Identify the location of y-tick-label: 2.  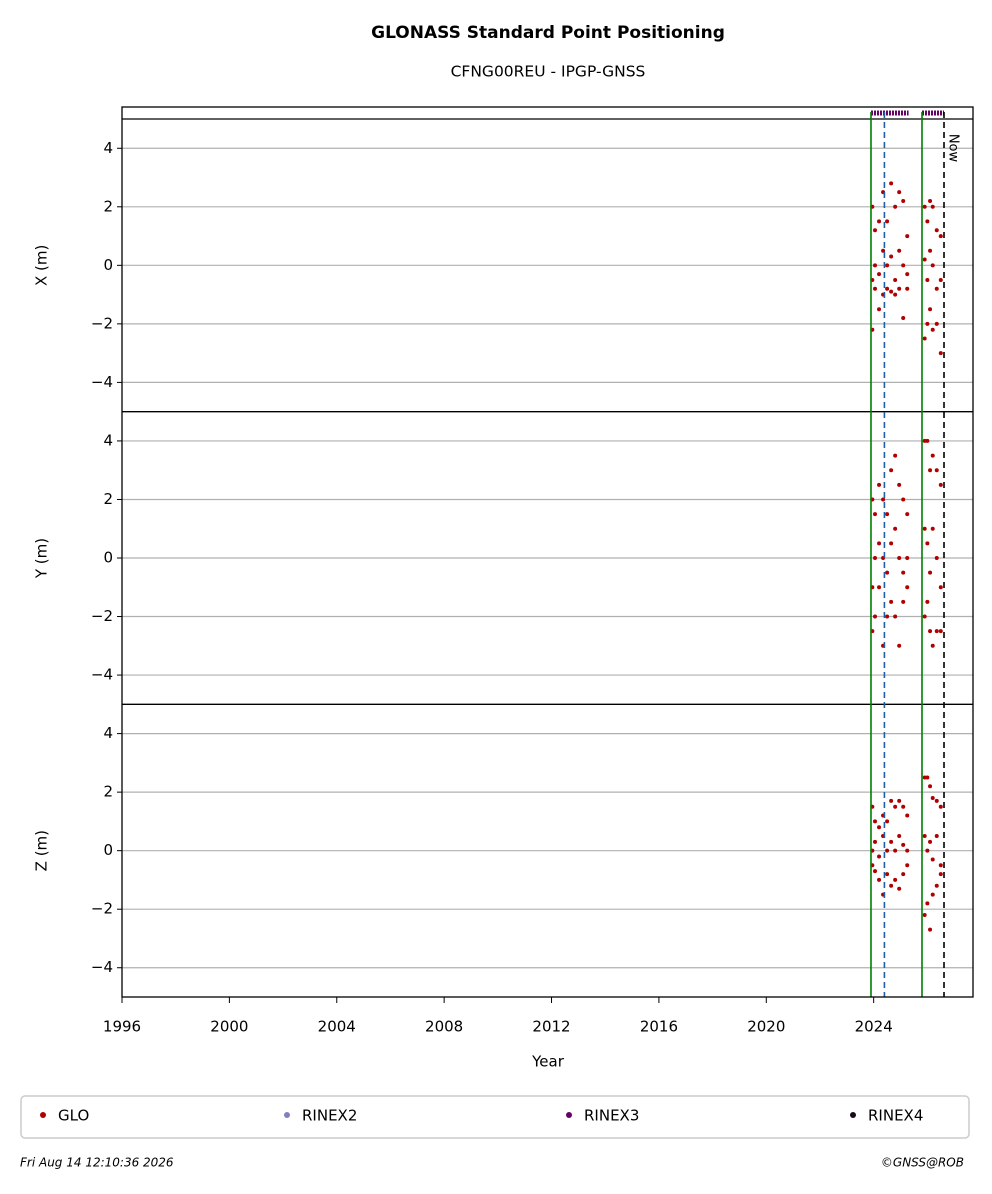
(108, 206).